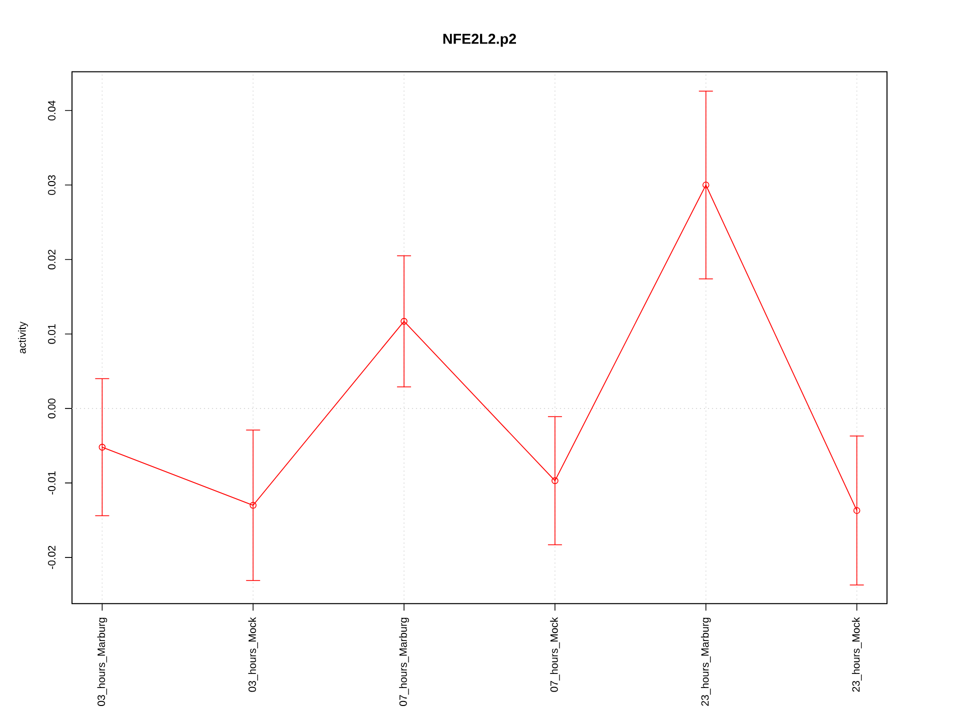 This screenshot has height=720, width=960. I want to click on y-tick-label: 0.03, so click(52, 185).